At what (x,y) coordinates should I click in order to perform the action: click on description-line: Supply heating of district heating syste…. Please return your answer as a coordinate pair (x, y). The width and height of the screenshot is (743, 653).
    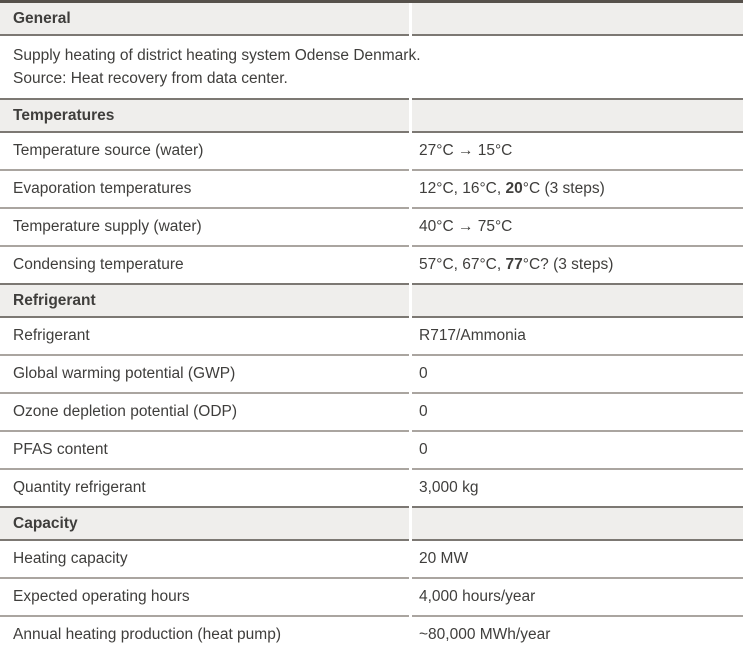
    Looking at the image, I should click on (217, 55).